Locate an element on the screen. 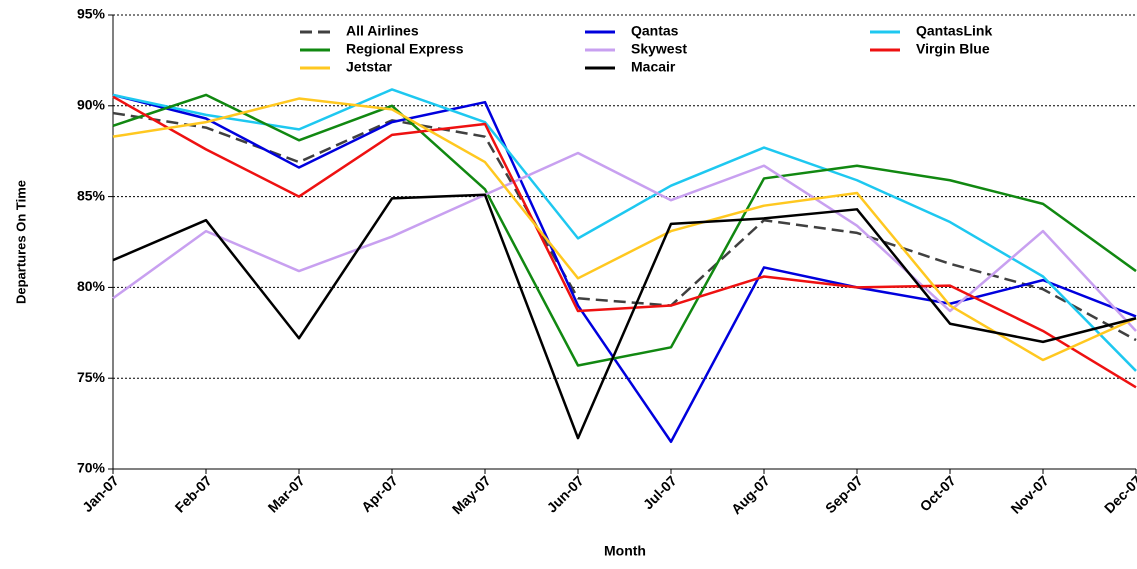 This screenshot has height=569, width=1137. legend-label: Macair is located at coordinates (653, 67).